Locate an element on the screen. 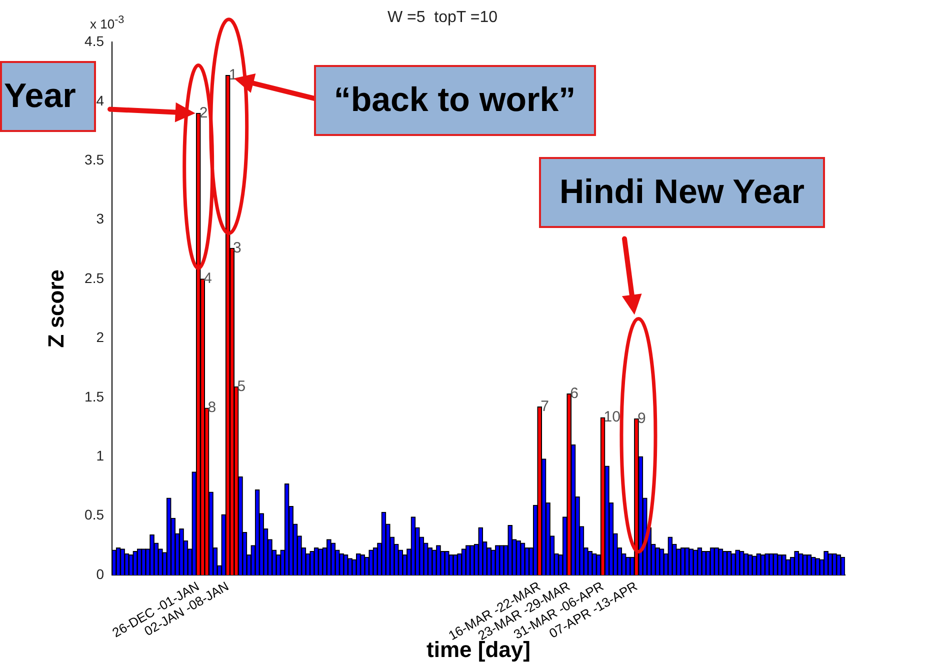 The width and height of the screenshot is (930, 670). y-axis-title: Z score is located at coordinates (55, 308).